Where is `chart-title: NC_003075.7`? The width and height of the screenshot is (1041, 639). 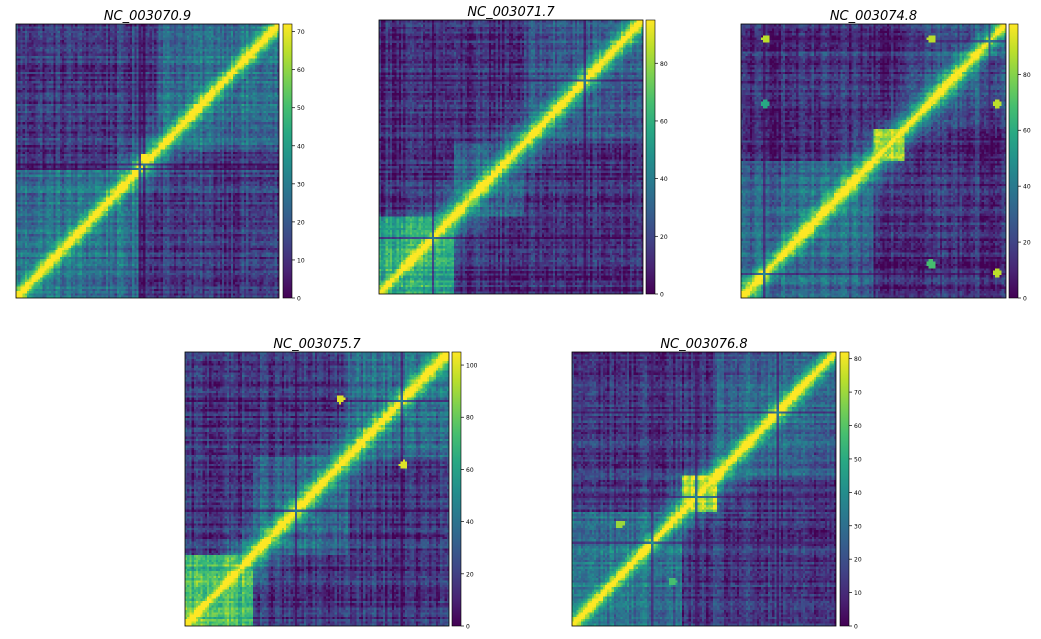
chart-title: NC_003075.7 is located at coordinates (317, 344).